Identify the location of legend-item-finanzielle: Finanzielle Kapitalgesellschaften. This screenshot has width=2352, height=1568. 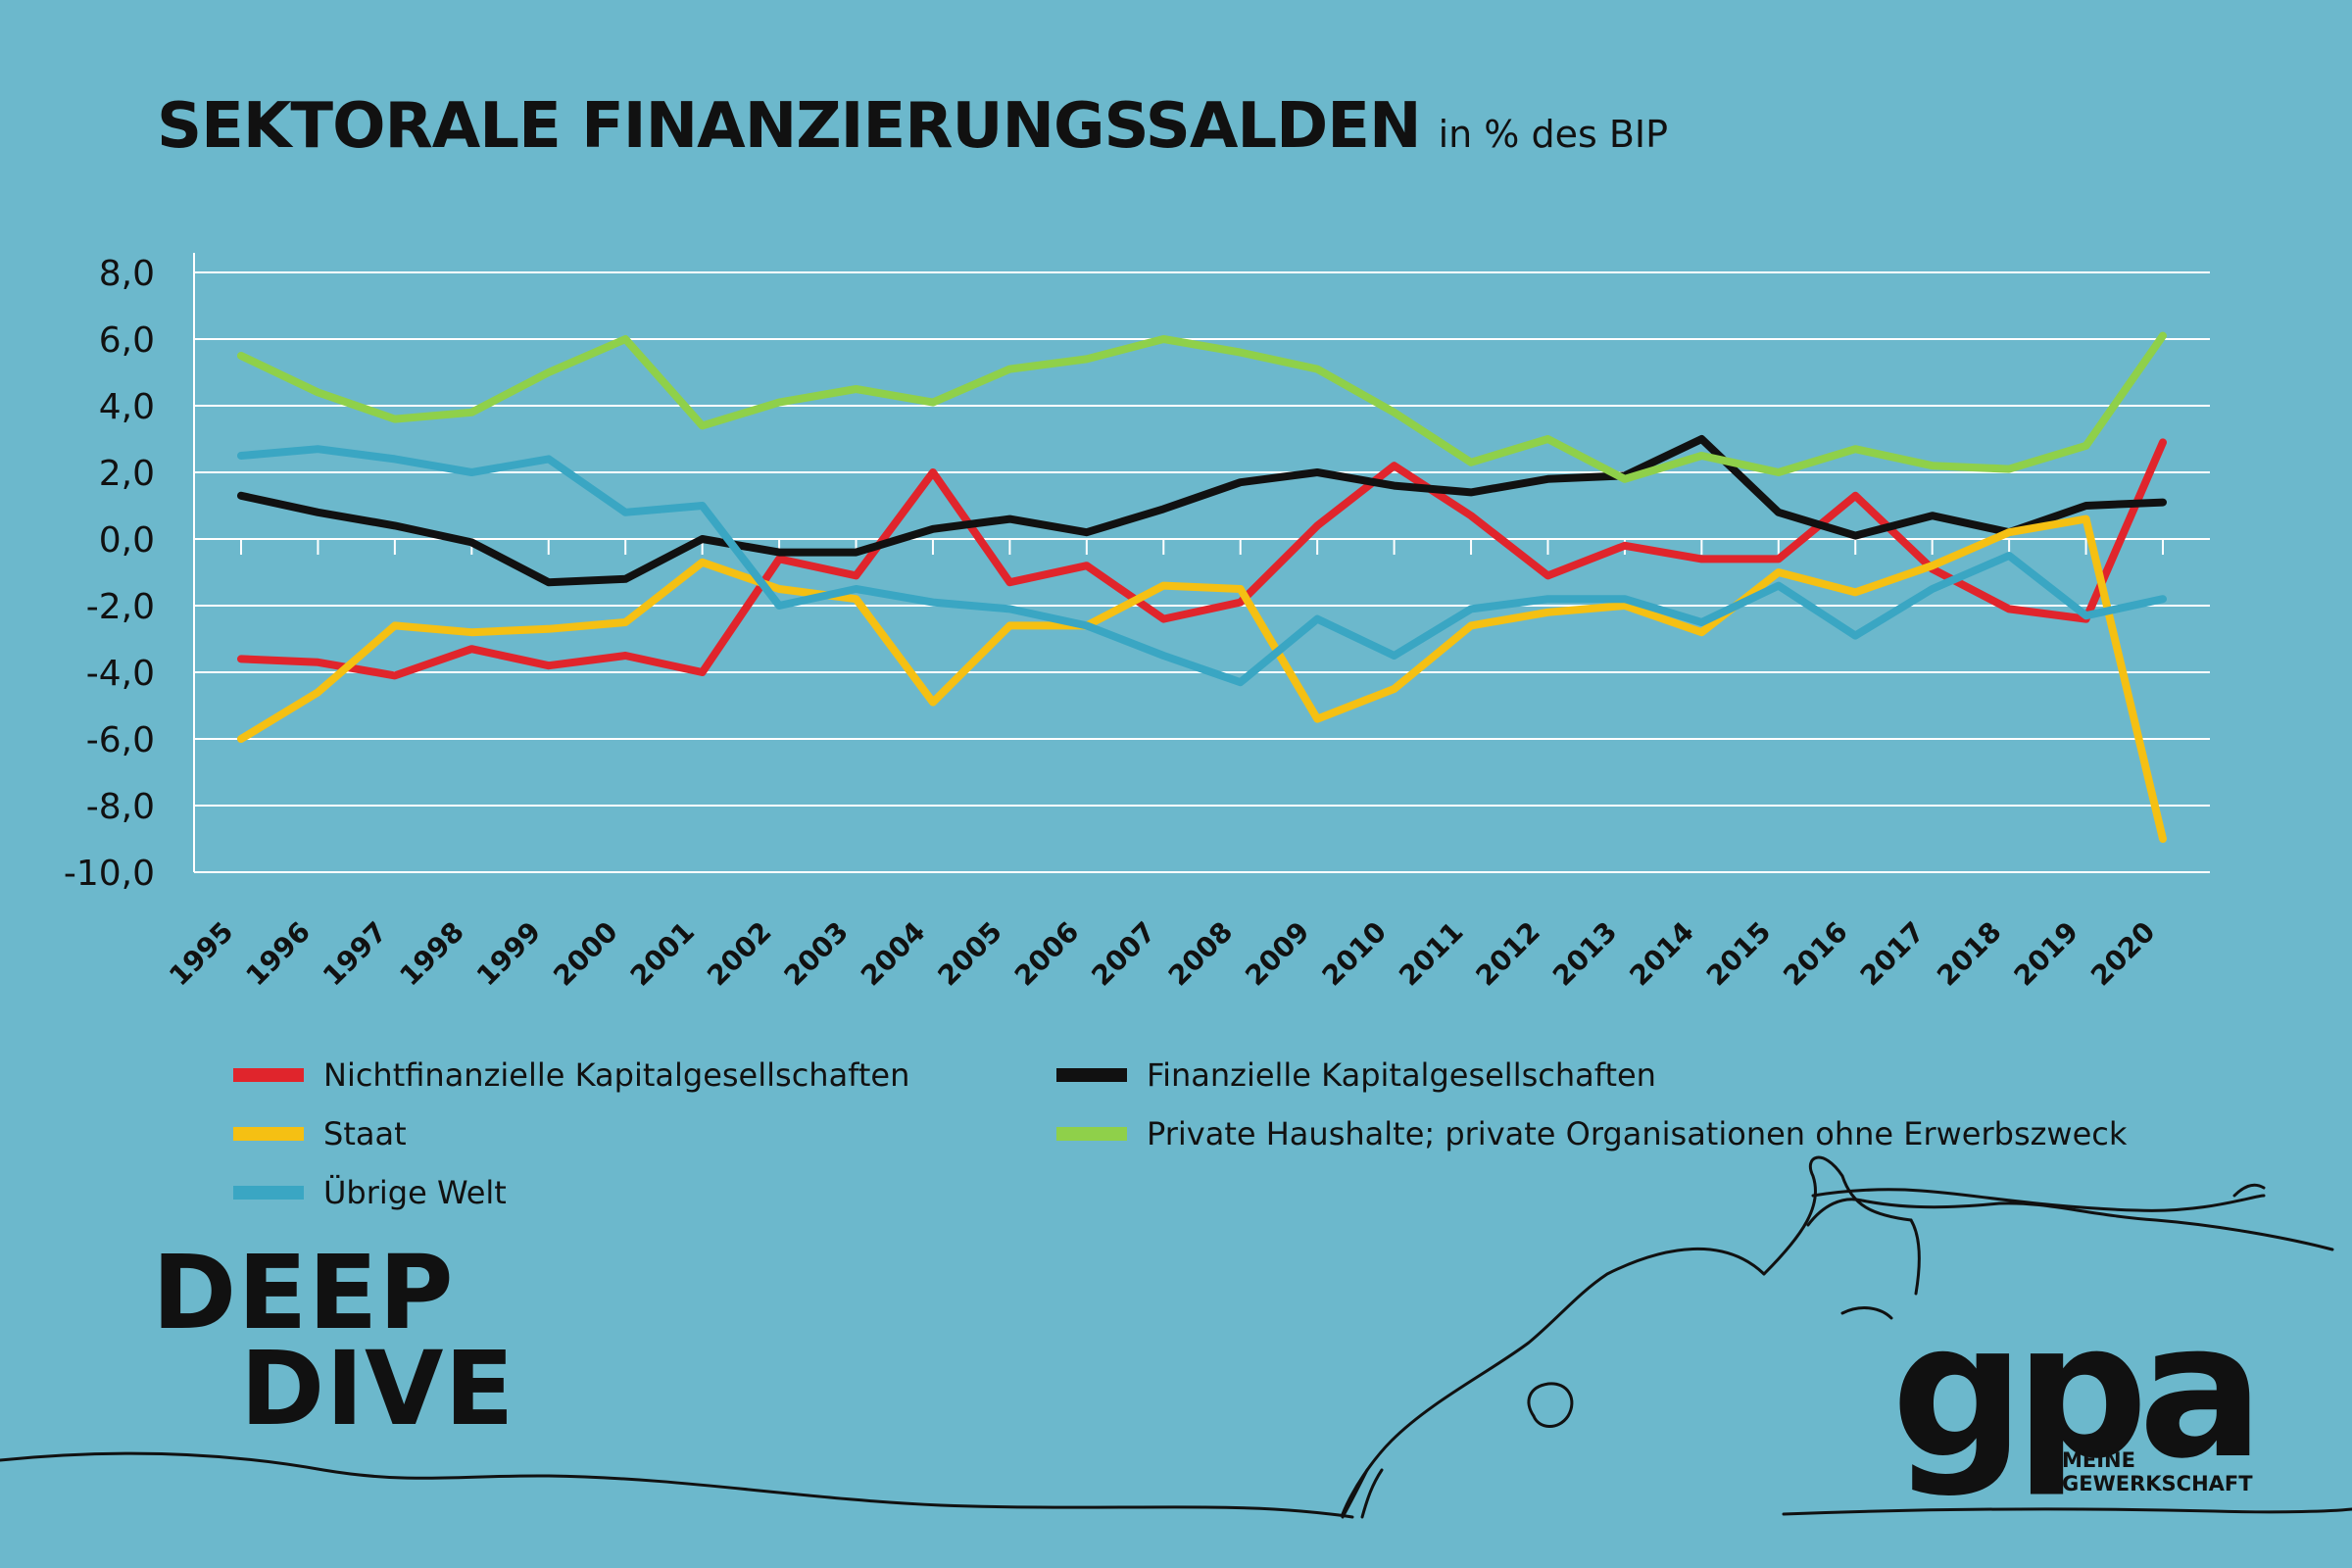
(1356, 1075).